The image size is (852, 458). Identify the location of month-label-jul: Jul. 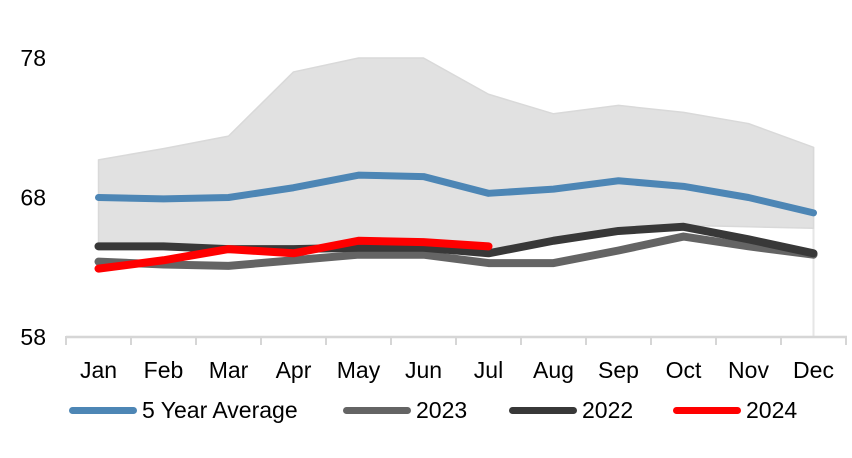
(488, 370).